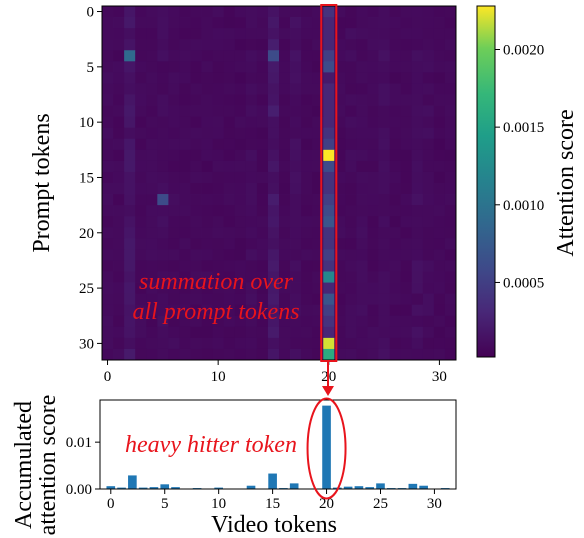 This screenshot has width=584, height=538. I want to click on bar-y-tick-label: 0.01, so click(79, 443).